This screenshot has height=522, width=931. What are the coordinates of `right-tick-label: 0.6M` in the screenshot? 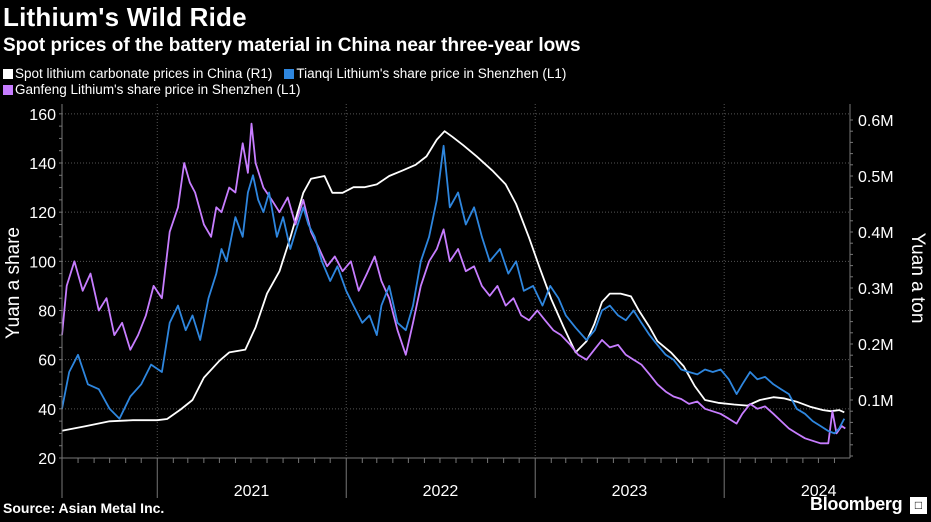 It's located at (876, 121).